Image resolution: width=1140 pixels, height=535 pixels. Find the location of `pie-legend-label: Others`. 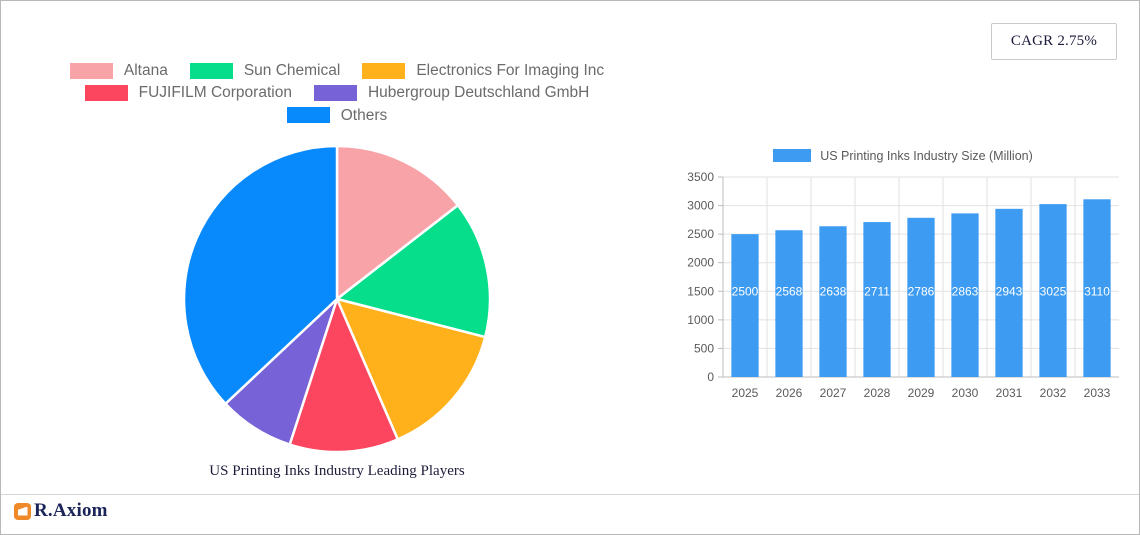

pie-legend-label: Others is located at coordinates (364, 115).